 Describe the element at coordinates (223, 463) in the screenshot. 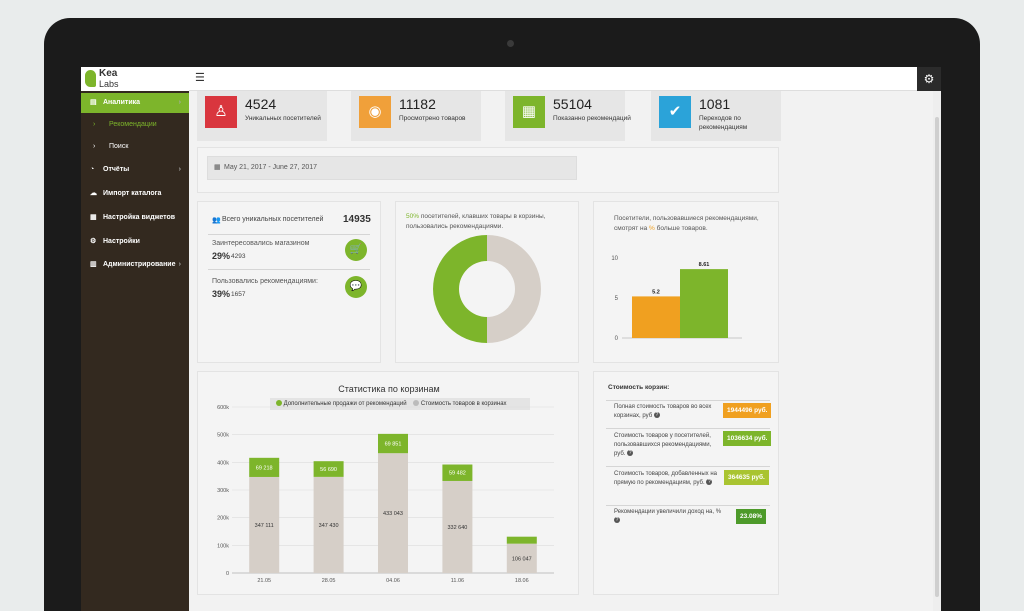

I see `y-tick-label: 400k` at that location.